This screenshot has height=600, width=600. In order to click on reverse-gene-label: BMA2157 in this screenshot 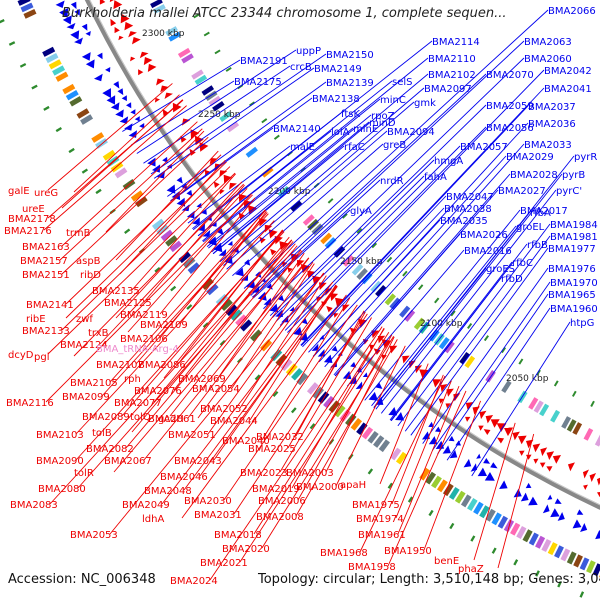, I will do `click(44, 261)`.